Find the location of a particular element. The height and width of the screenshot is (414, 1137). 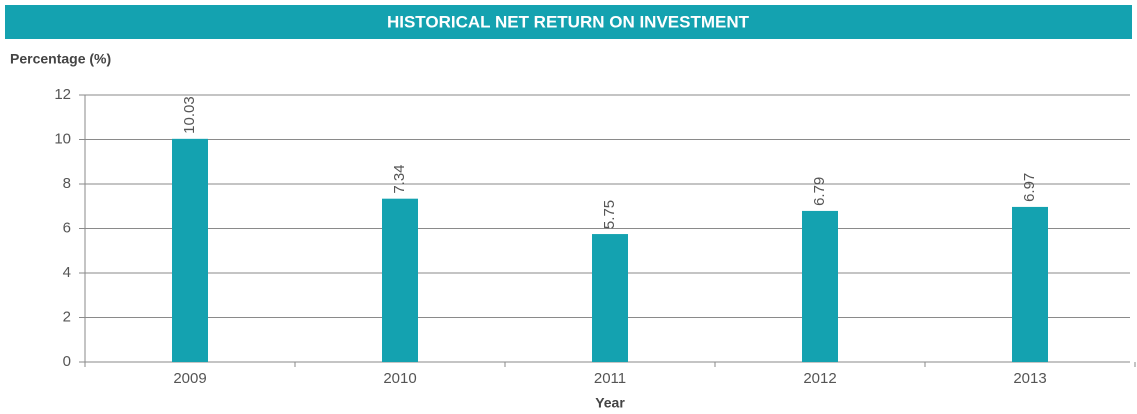

data-label: 7.34 is located at coordinates (399, 178).